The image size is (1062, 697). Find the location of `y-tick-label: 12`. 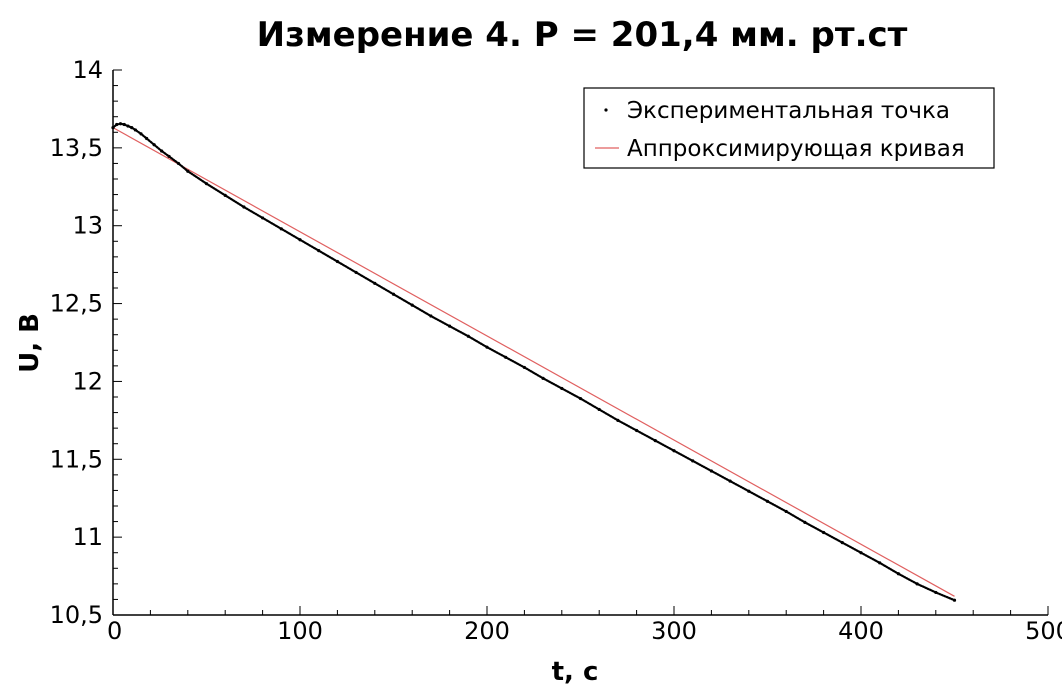

y-tick-label: 12 is located at coordinates (87, 381).